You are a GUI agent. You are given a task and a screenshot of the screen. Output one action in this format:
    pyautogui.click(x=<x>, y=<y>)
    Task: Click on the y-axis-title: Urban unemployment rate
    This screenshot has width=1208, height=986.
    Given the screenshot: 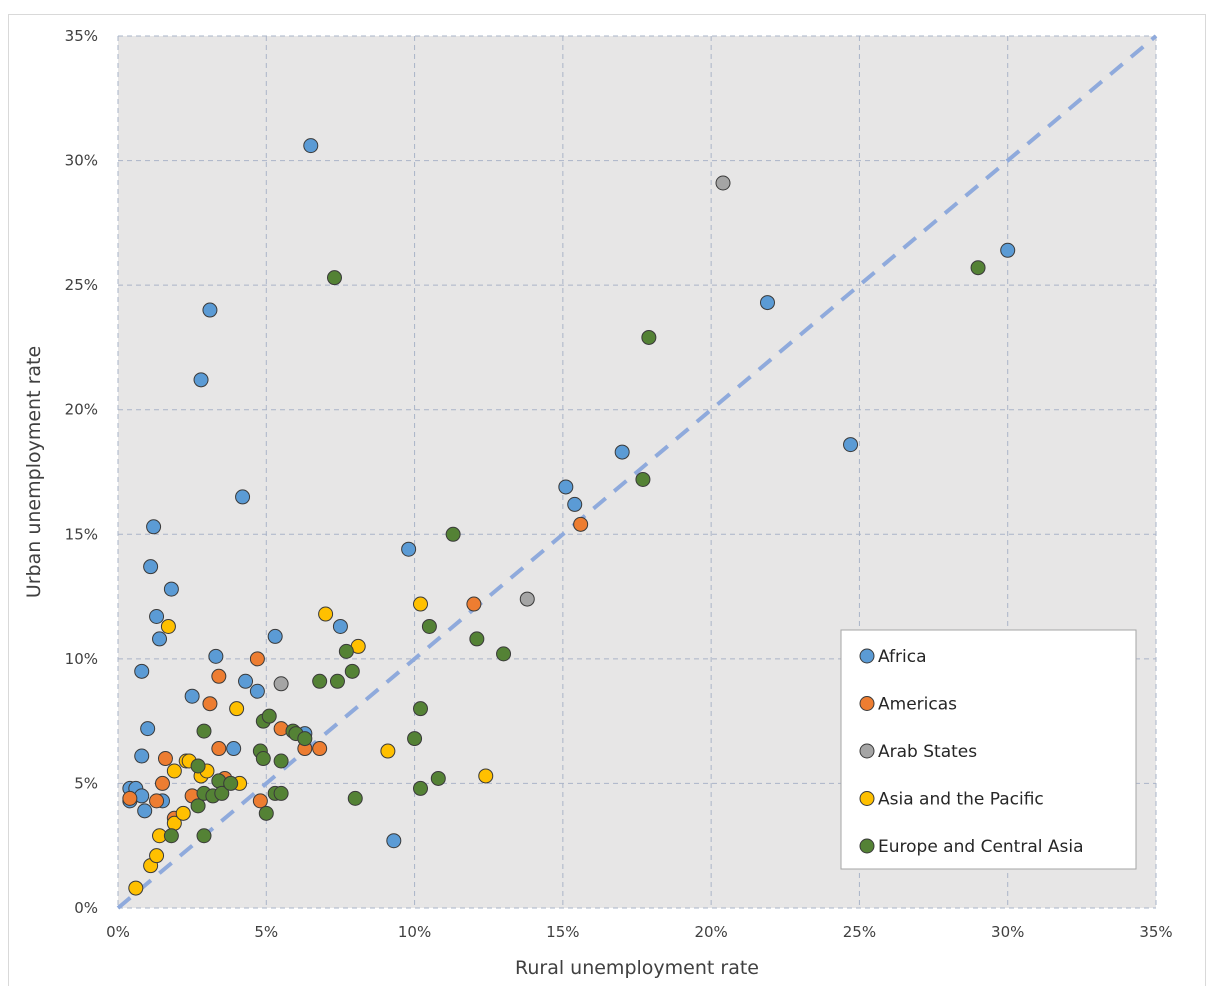 What is the action you would take?
    pyautogui.click(x=34, y=472)
    